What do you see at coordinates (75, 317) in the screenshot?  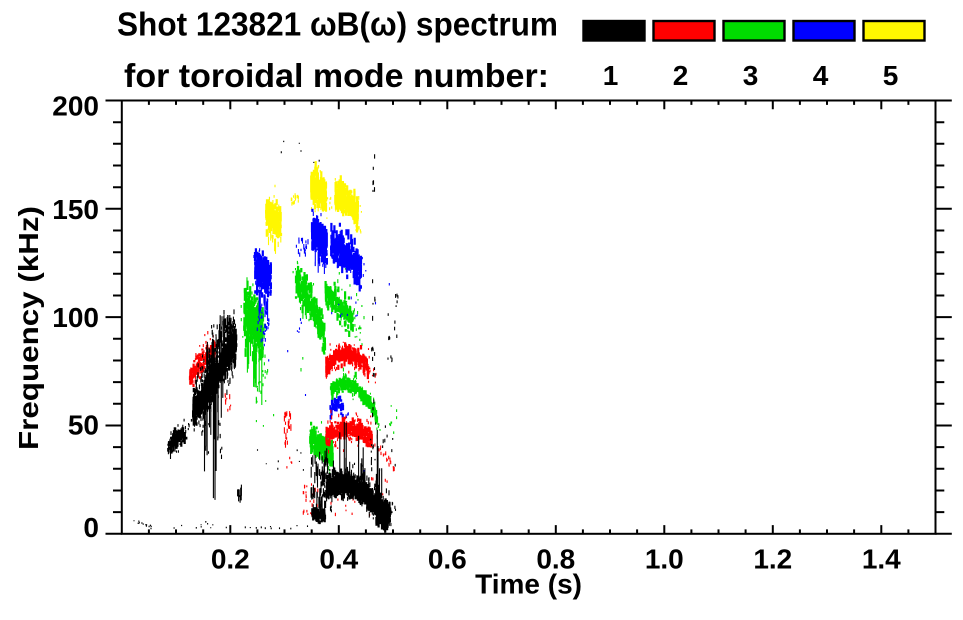 I see `svg-text: 100` at bounding box center [75, 317].